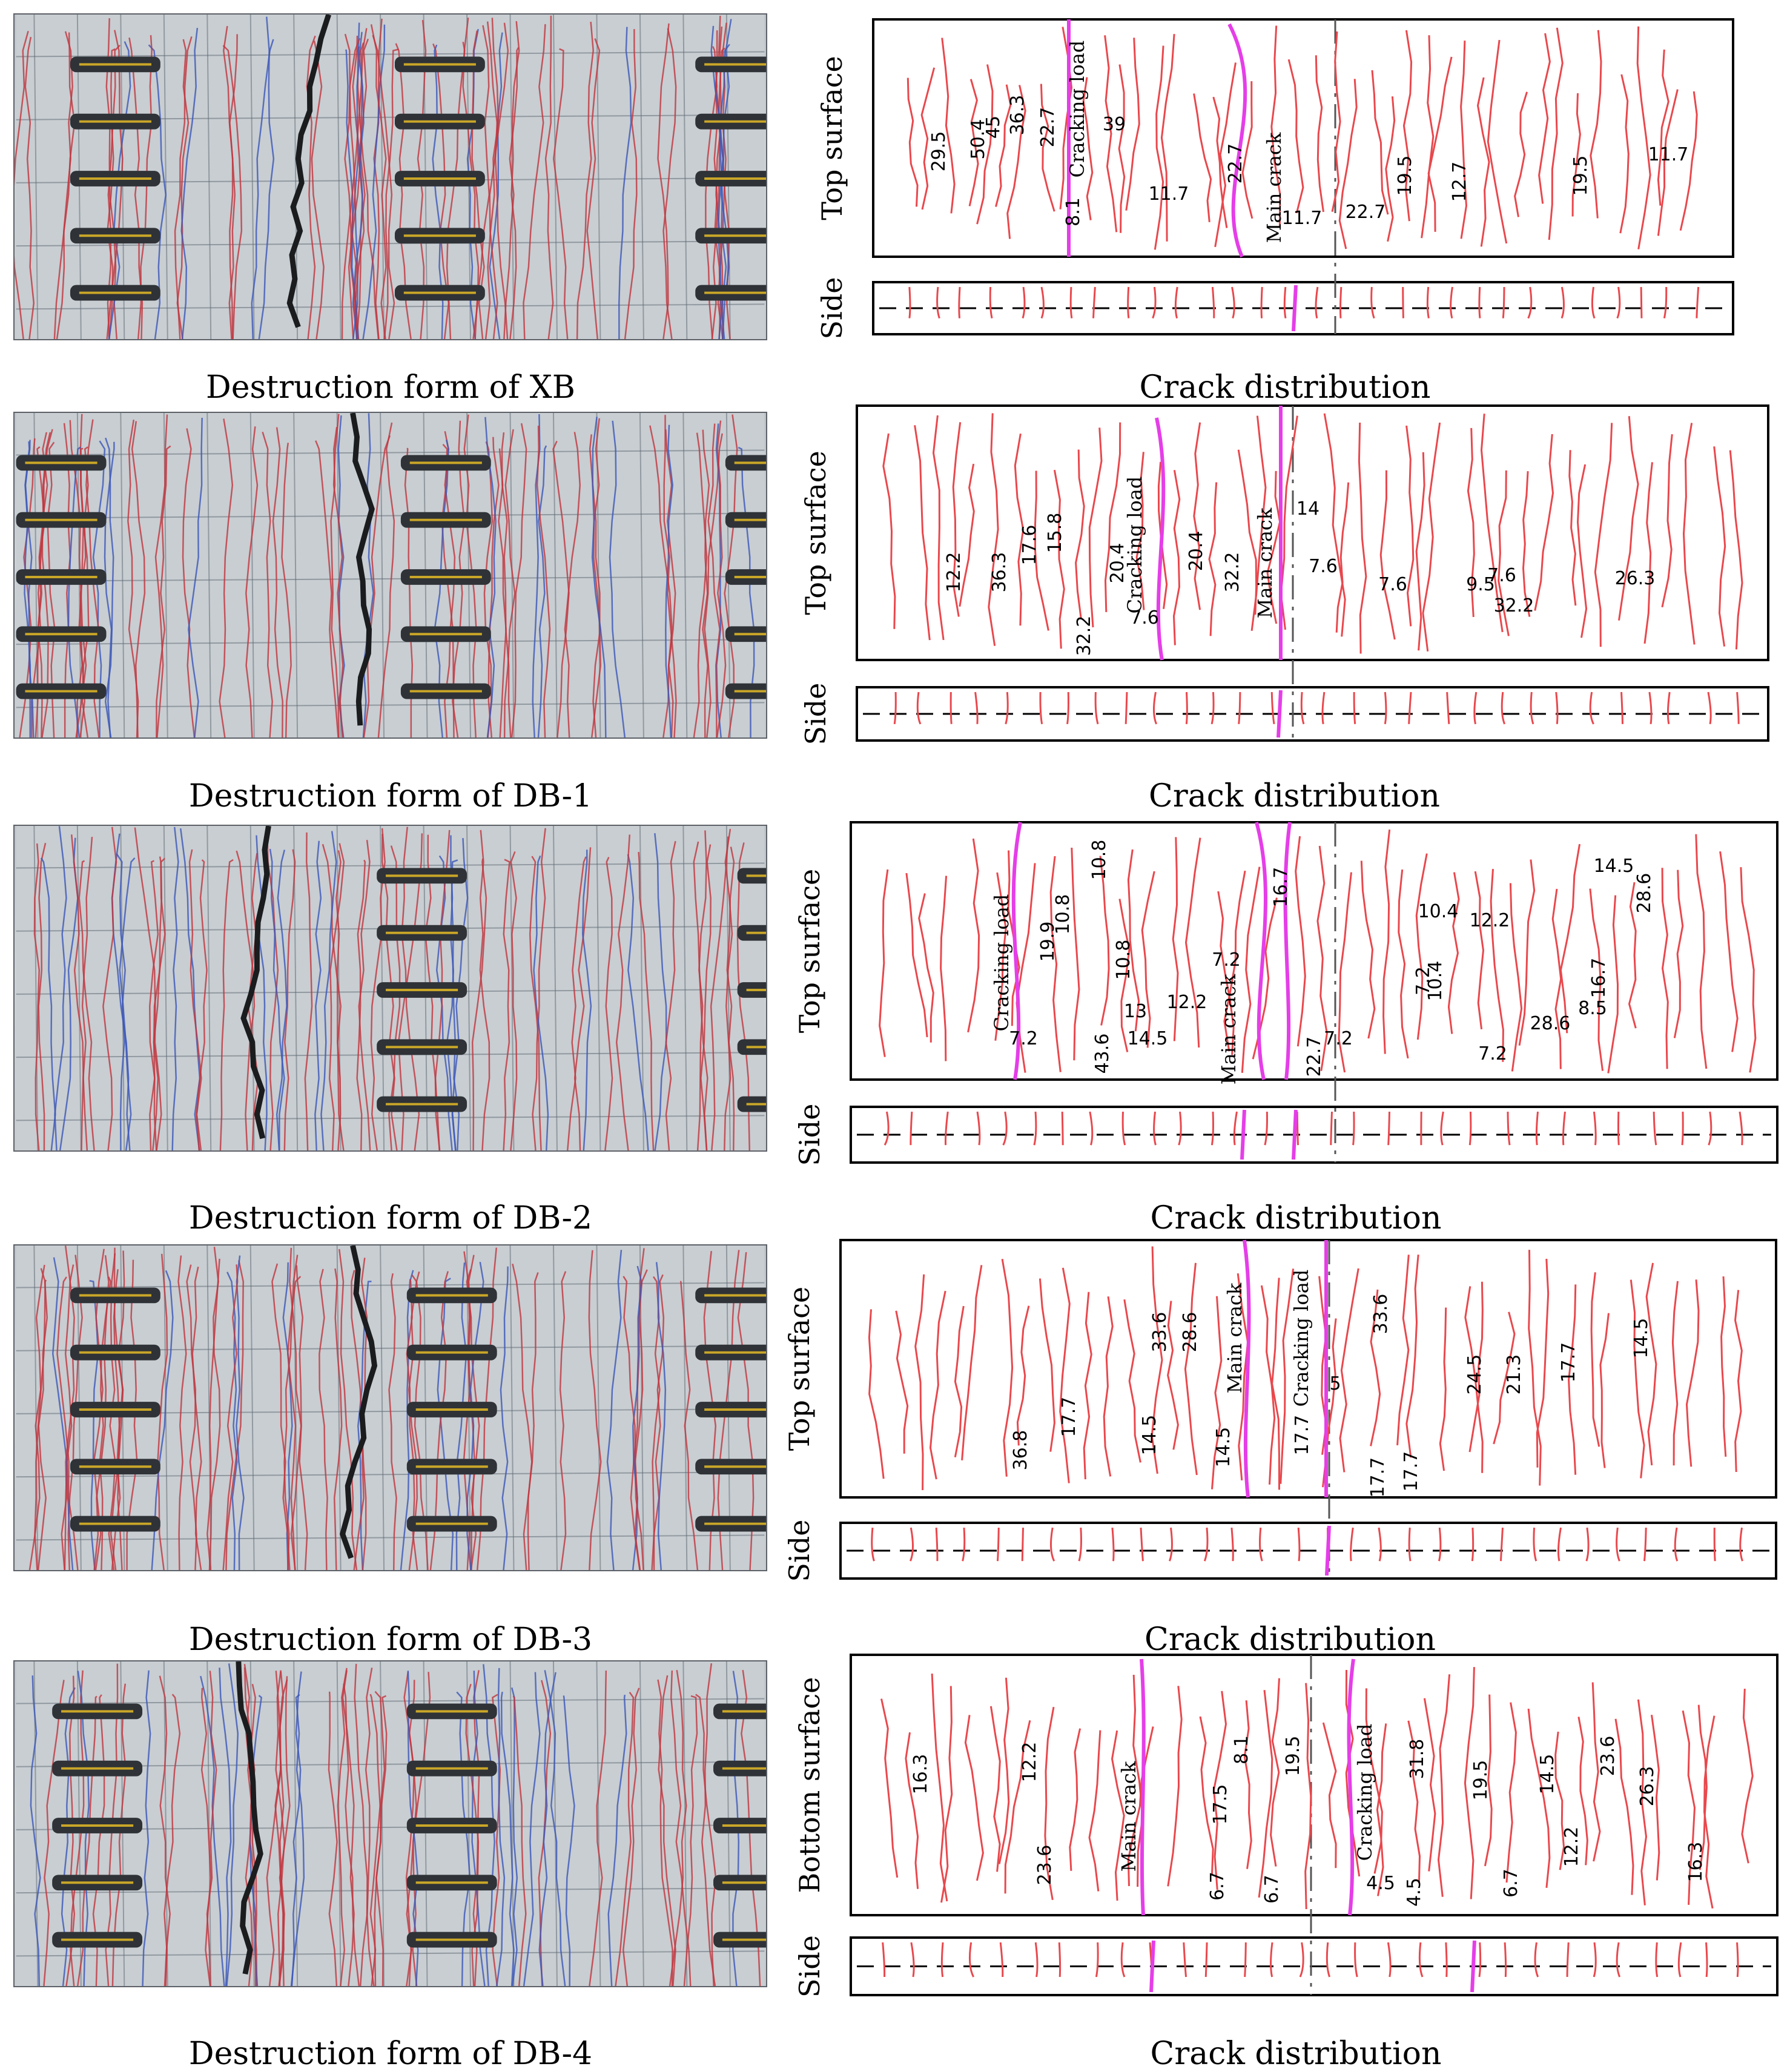 The width and height of the screenshot is (1790, 2072). I want to click on load-value: 9.5, so click(1480, 584).